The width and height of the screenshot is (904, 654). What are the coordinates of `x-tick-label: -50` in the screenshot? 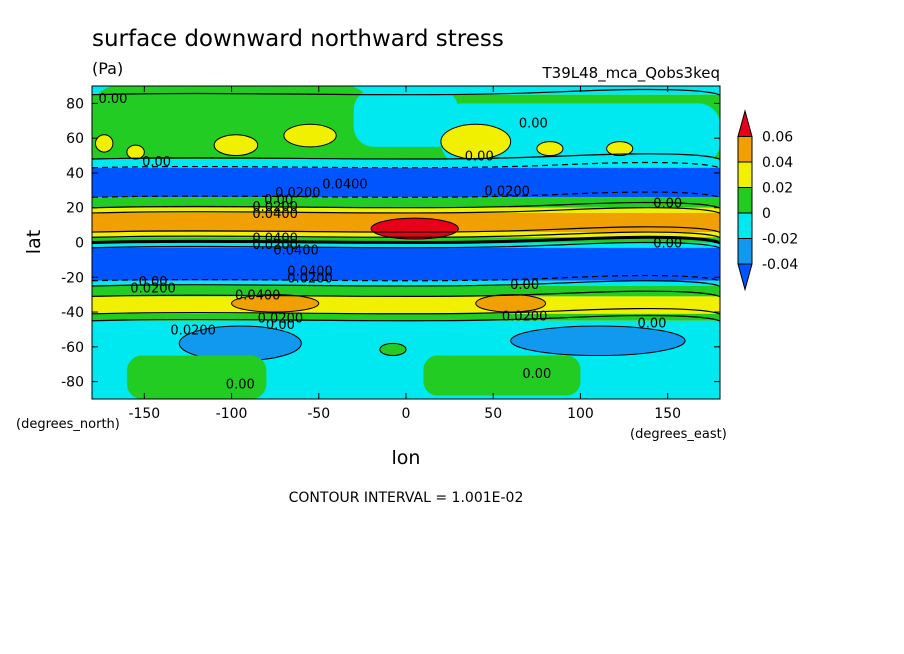 It's located at (318, 414).